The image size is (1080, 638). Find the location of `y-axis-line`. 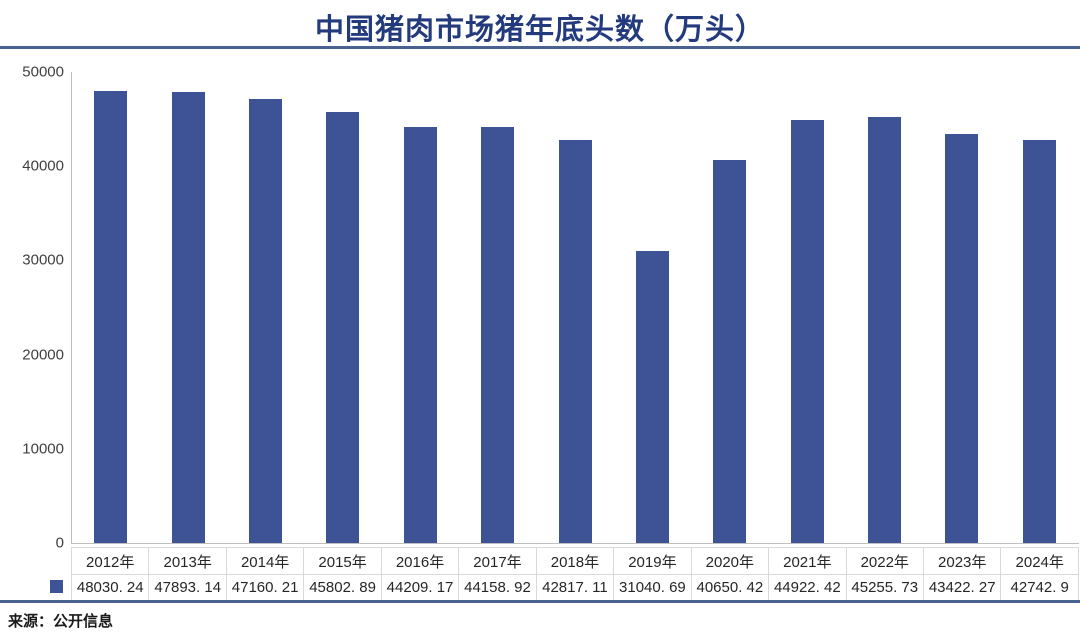

y-axis-line is located at coordinates (71, 308).